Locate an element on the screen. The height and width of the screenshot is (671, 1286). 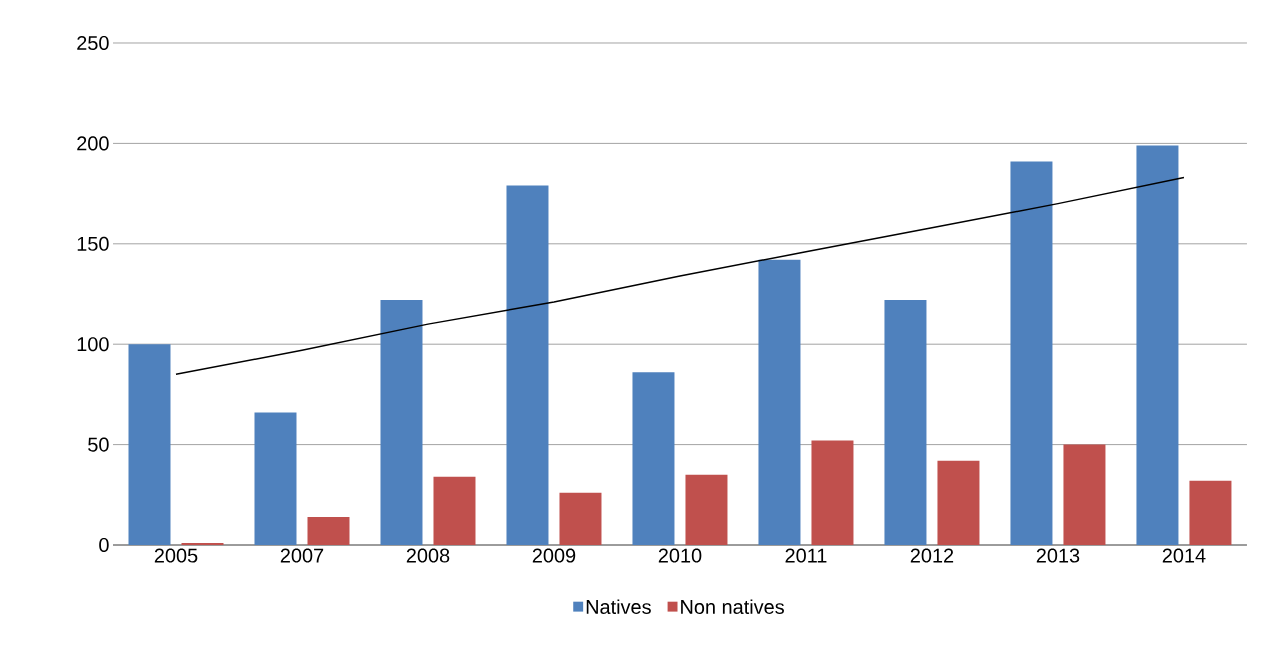
x-tick-label: 2005 is located at coordinates (176, 555).